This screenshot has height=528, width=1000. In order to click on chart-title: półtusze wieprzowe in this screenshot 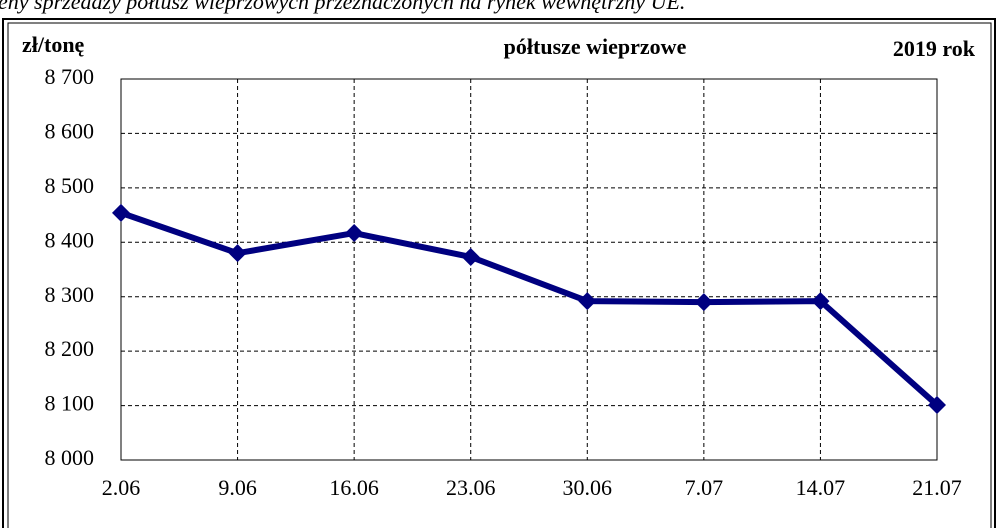, I will do `click(595, 46)`.